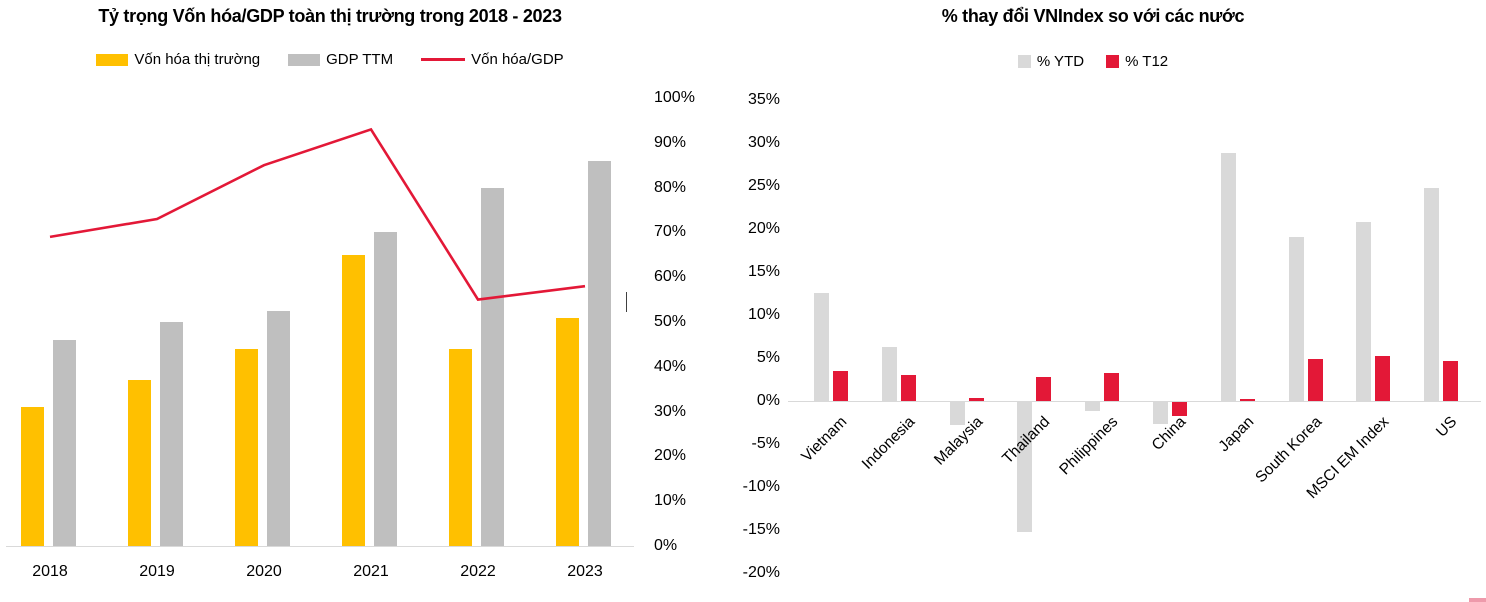  Describe the element at coordinates (278, 428) in the screenshot. I see `bar-gdp-ttm-2020` at that location.